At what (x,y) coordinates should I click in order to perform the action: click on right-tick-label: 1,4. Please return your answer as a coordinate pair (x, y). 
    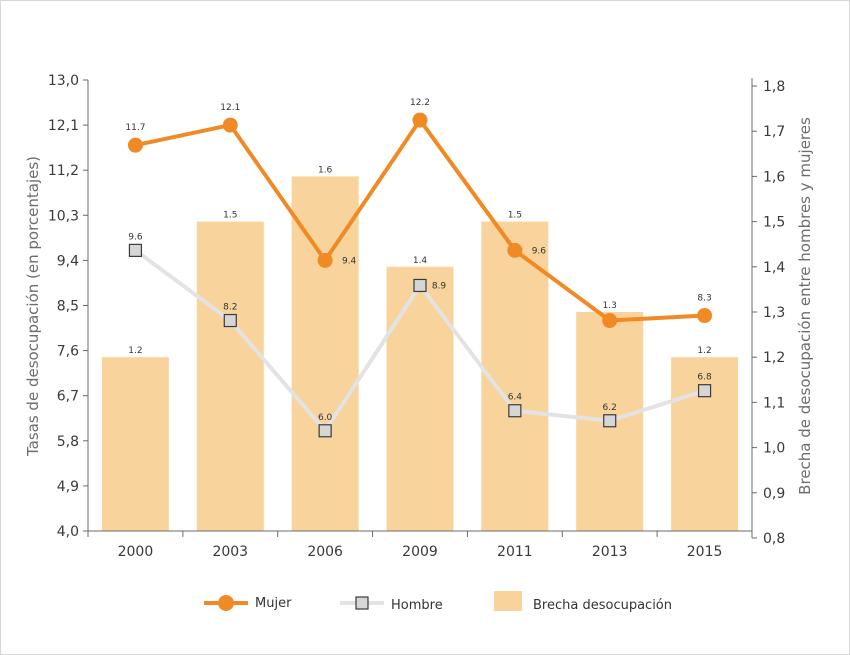
    Looking at the image, I should click on (774, 268).